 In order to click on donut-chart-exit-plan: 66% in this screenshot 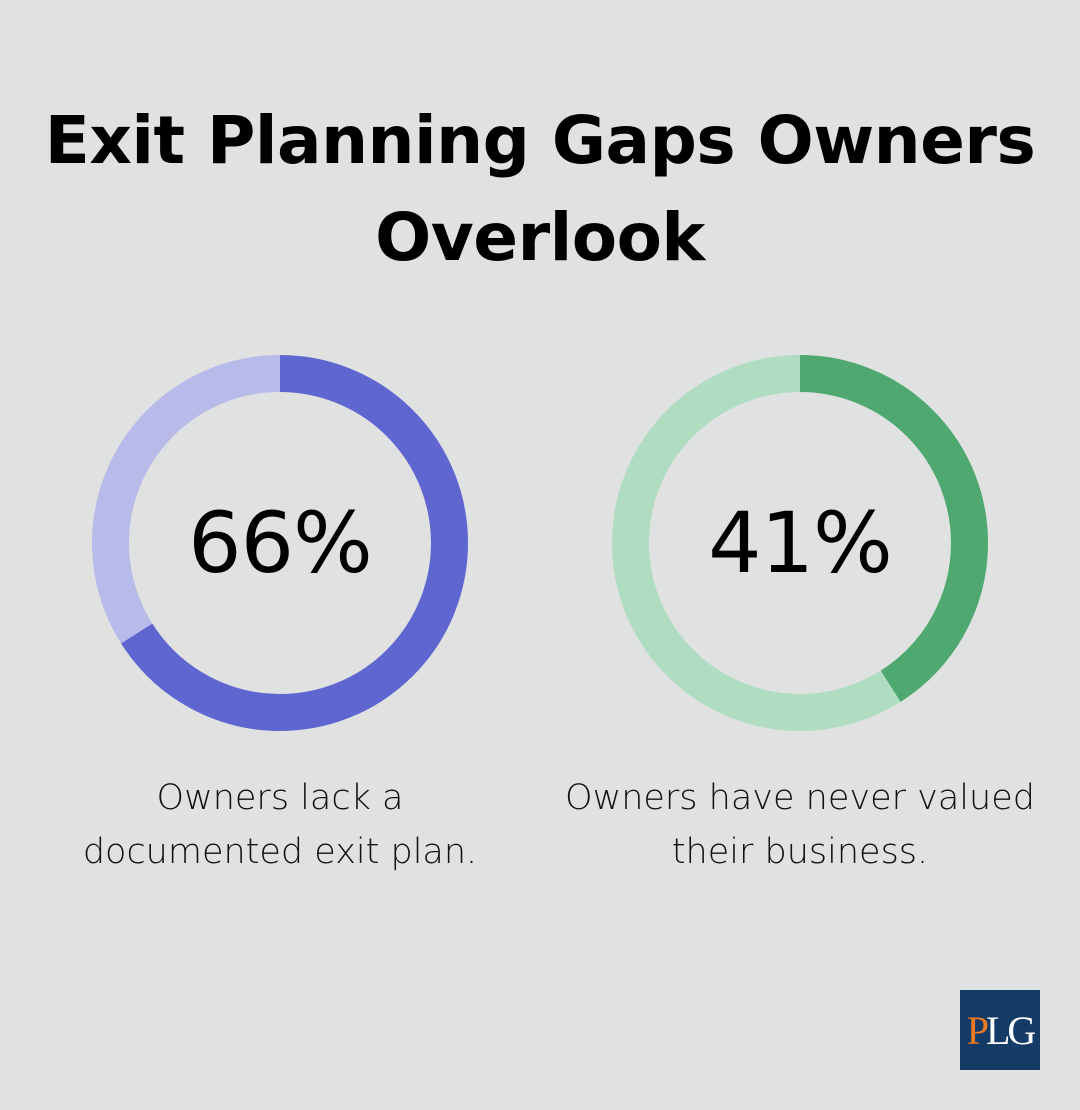, I will do `click(280, 543)`.